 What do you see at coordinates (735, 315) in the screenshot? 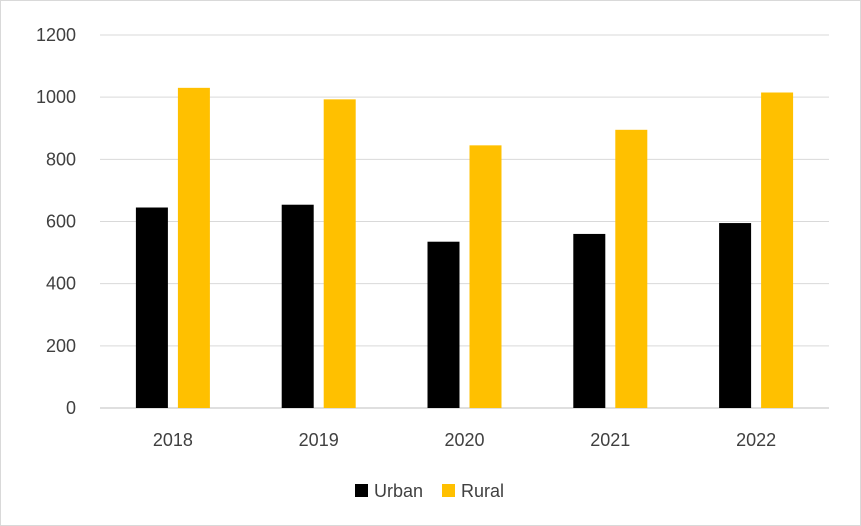
I see `bar-urban-2022` at bounding box center [735, 315].